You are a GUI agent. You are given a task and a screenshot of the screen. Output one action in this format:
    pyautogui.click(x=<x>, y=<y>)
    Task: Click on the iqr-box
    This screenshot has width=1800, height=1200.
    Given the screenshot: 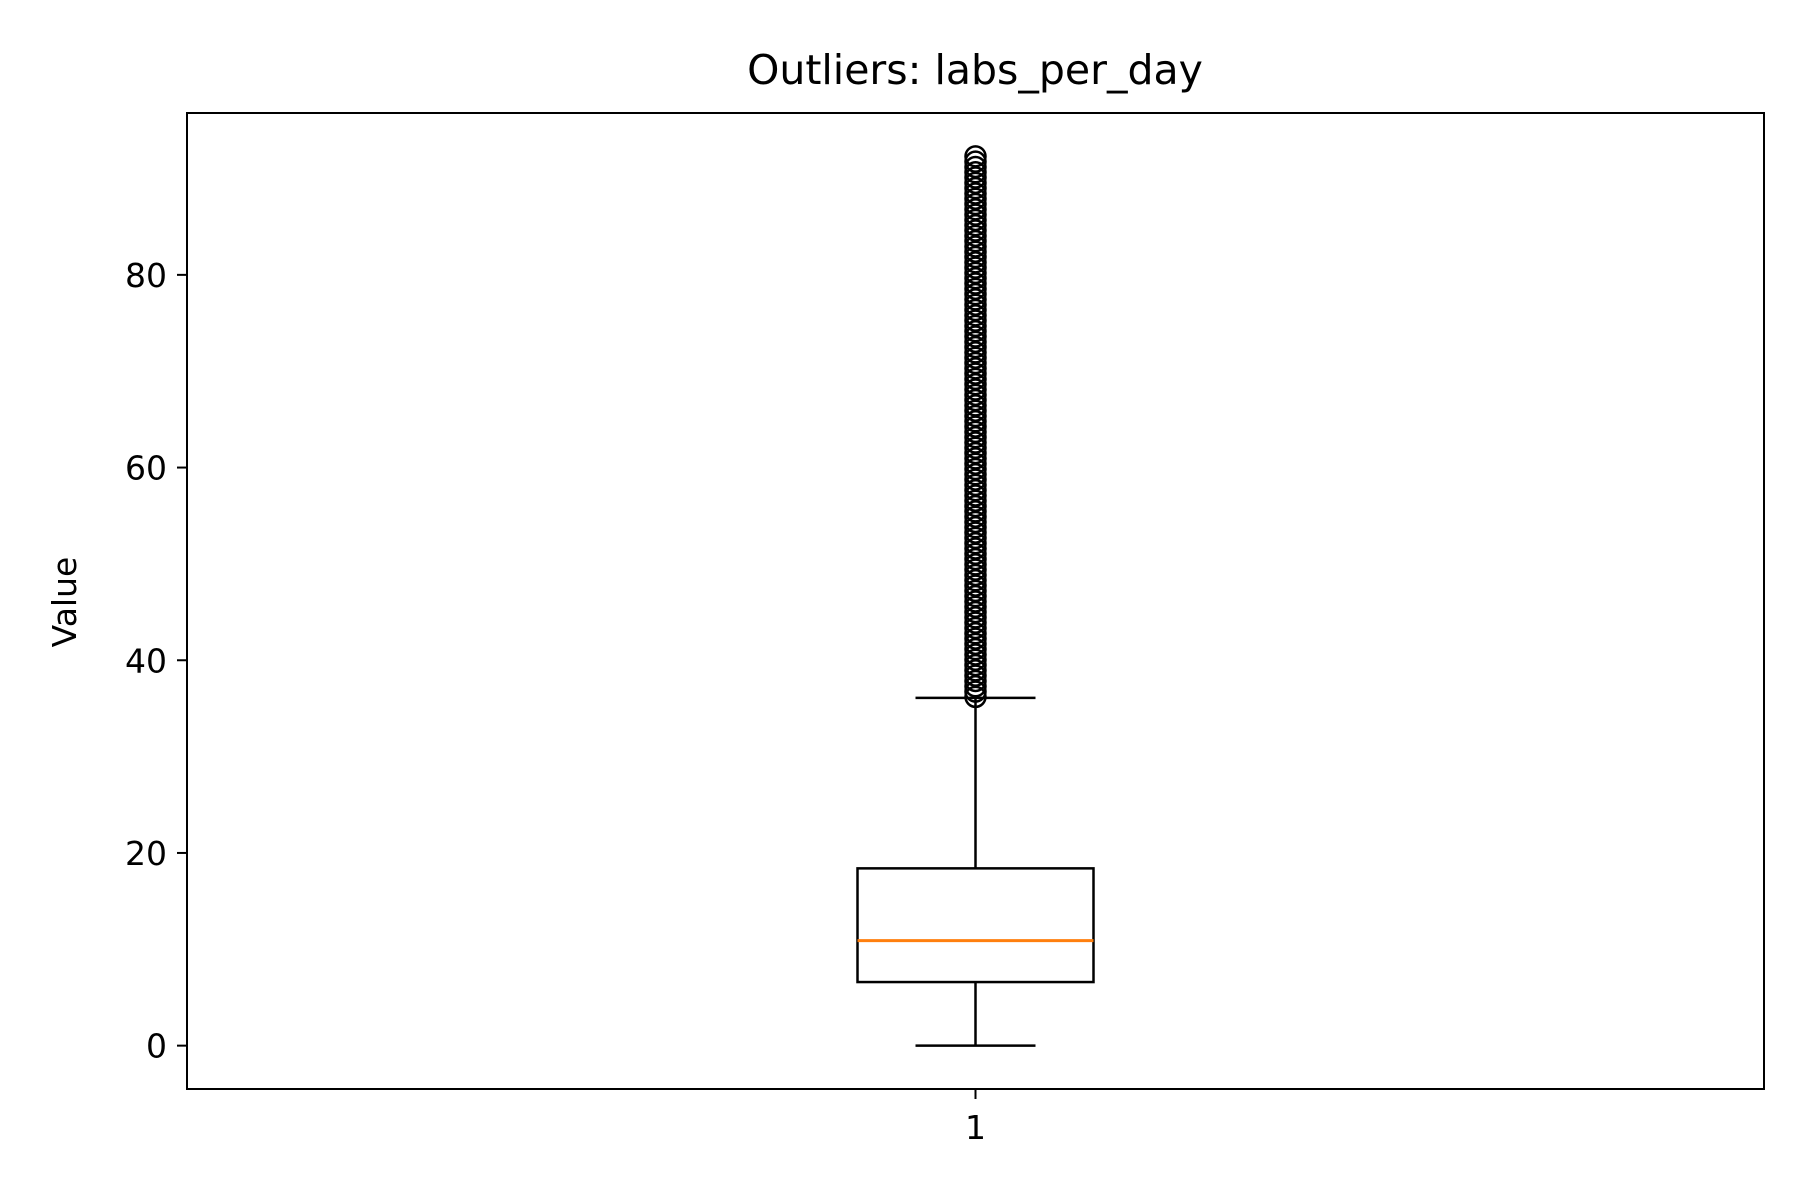 What is the action you would take?
    pyautogui.click(x=975, y=925)
    